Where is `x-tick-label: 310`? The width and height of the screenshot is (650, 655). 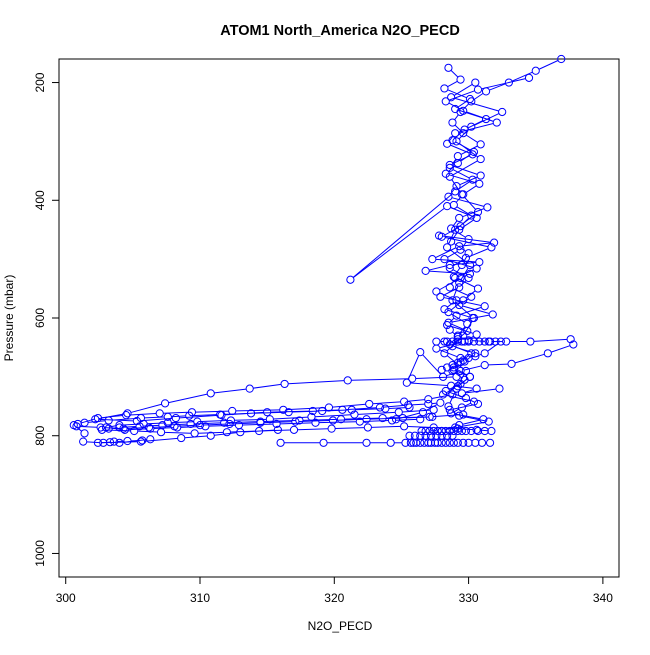 x-tick-label: 310 is located at coordinates (200, 598).